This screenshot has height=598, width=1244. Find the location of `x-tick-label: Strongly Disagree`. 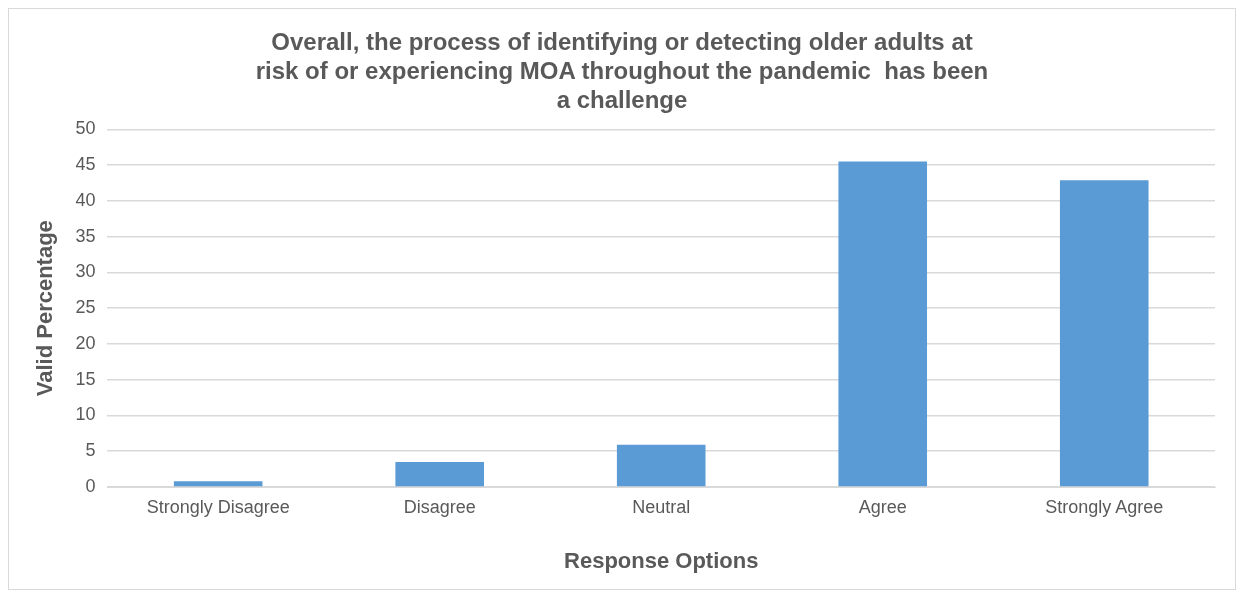

x-tick-label: Strongly Disagree is located at coordinates (218, 506).